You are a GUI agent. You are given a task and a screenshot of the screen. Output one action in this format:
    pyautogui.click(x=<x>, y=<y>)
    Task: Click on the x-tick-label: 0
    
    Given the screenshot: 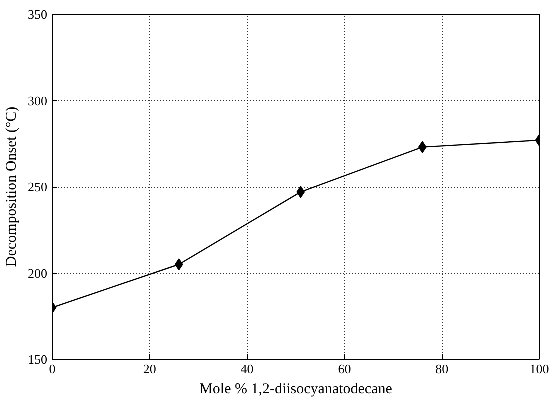 What is the action you would take?
    pyautogui.click(x=52, y=369)
    